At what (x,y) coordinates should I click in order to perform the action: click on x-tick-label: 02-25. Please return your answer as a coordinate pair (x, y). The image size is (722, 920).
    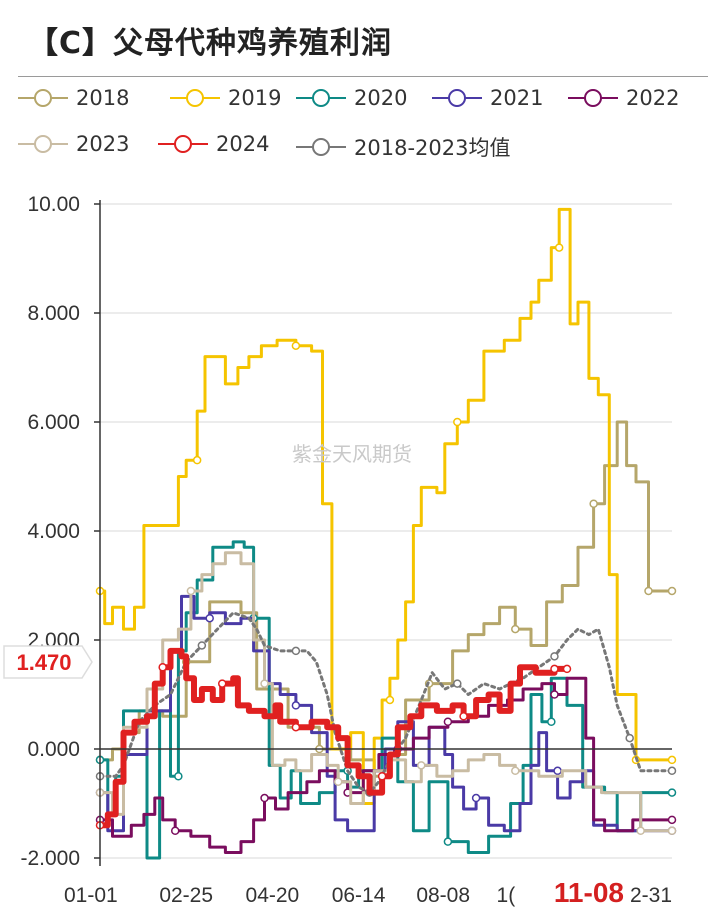
    Looking at the image, I should click on (186, 895).